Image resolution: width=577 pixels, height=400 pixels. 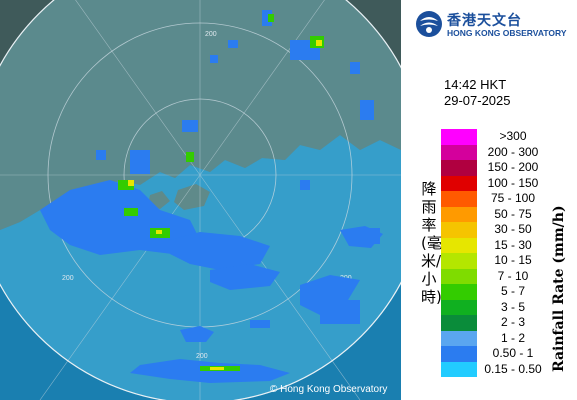 I want to click on legend-label: 1 - 2, so click(x=512, y=337).